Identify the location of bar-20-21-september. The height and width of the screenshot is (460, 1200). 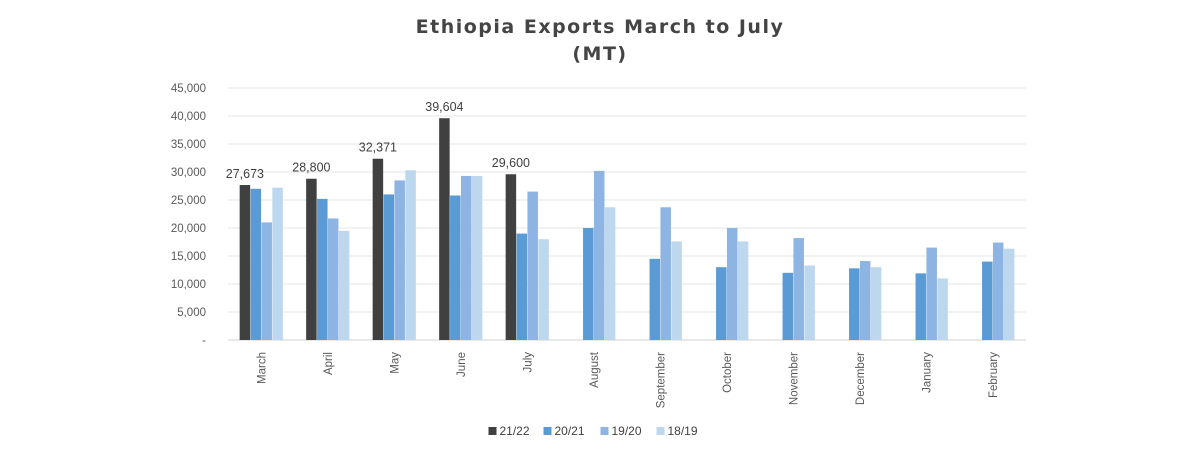
(655, 299).